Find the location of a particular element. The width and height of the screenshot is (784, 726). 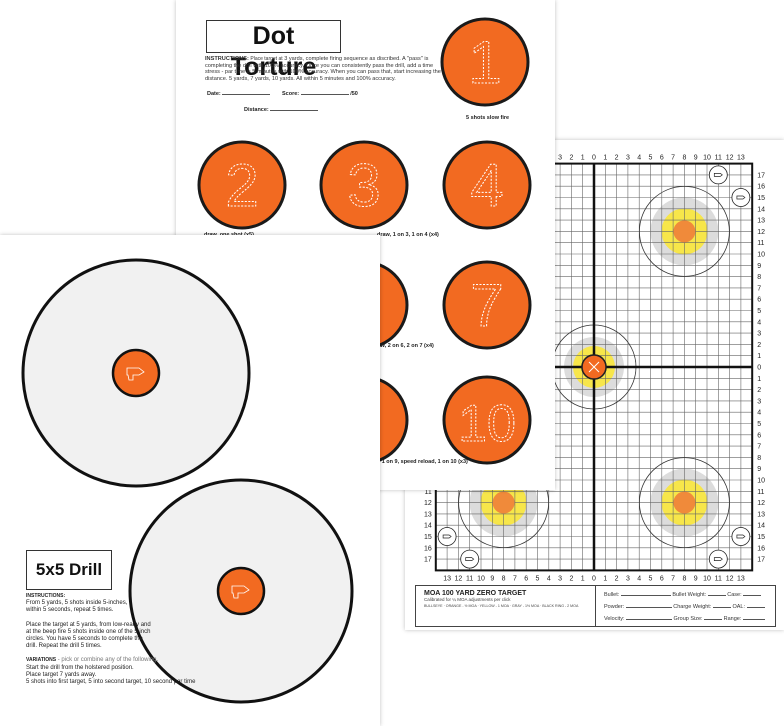

caption-dot-1: 5 shots slow fire is located at coordinates (488, 118).